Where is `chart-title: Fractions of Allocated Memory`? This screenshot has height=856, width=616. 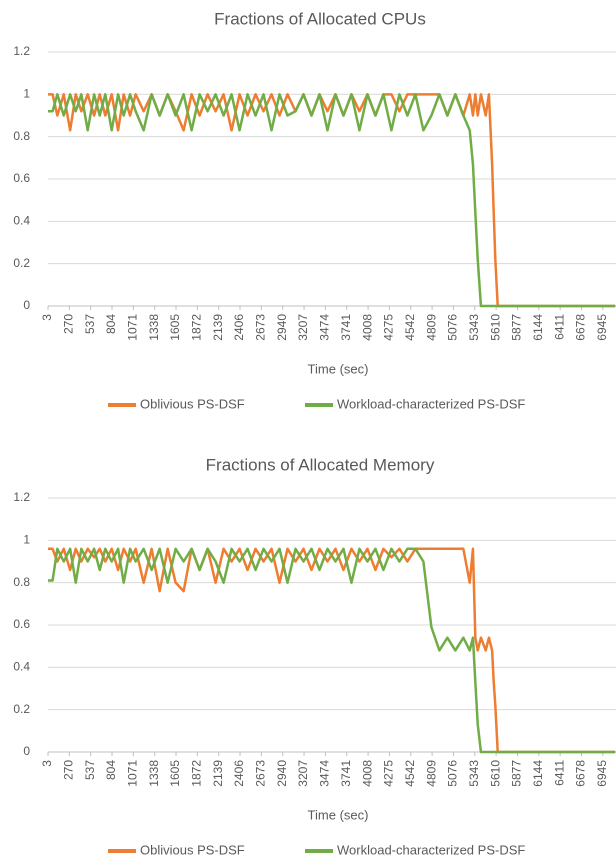 chart-title: Fractions of Allocated Memory is located at coordinates (320, 464).